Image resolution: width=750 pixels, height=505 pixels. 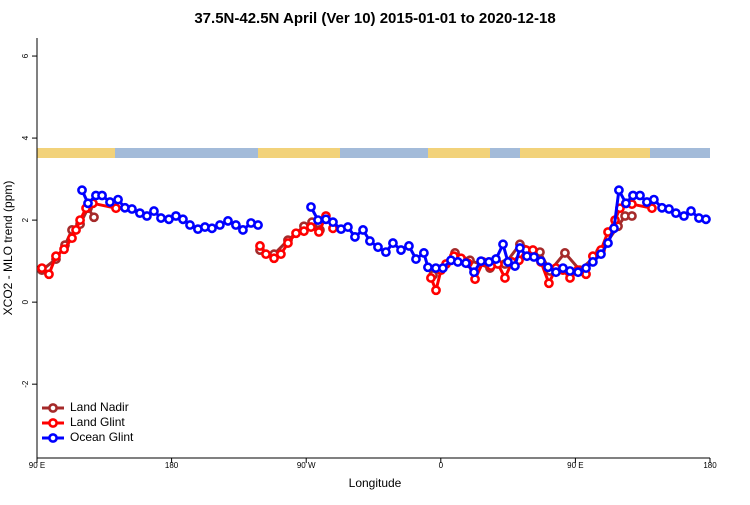 I want to click on y-tick-label: -2, so click(x=25, y=384).